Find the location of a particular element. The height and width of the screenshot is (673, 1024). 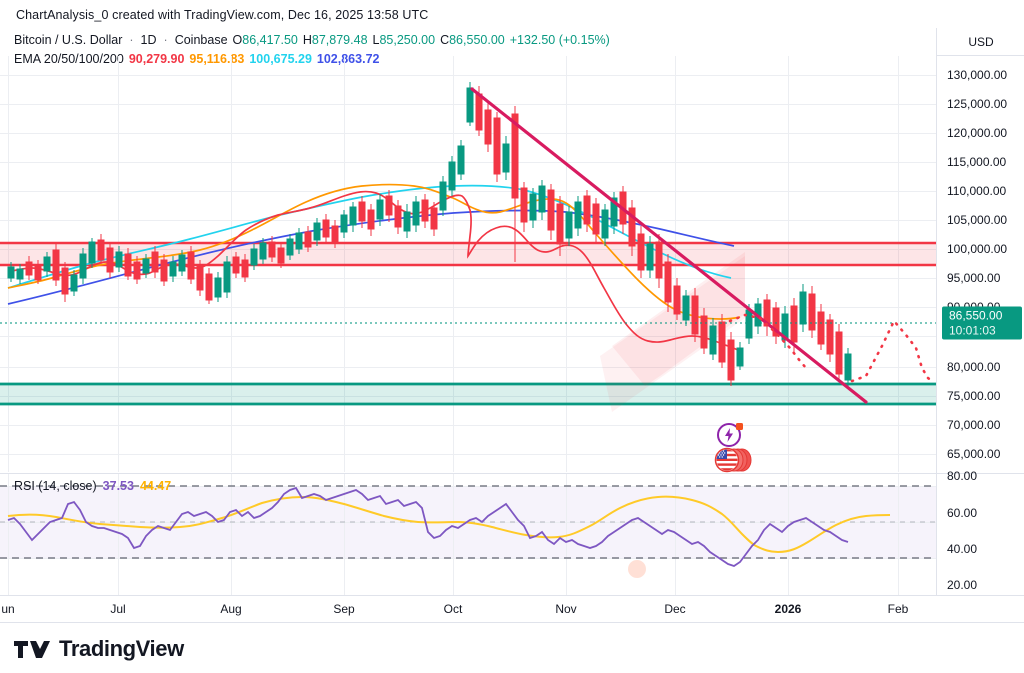

legend-low-key: L is located at coordinates (376, 40).